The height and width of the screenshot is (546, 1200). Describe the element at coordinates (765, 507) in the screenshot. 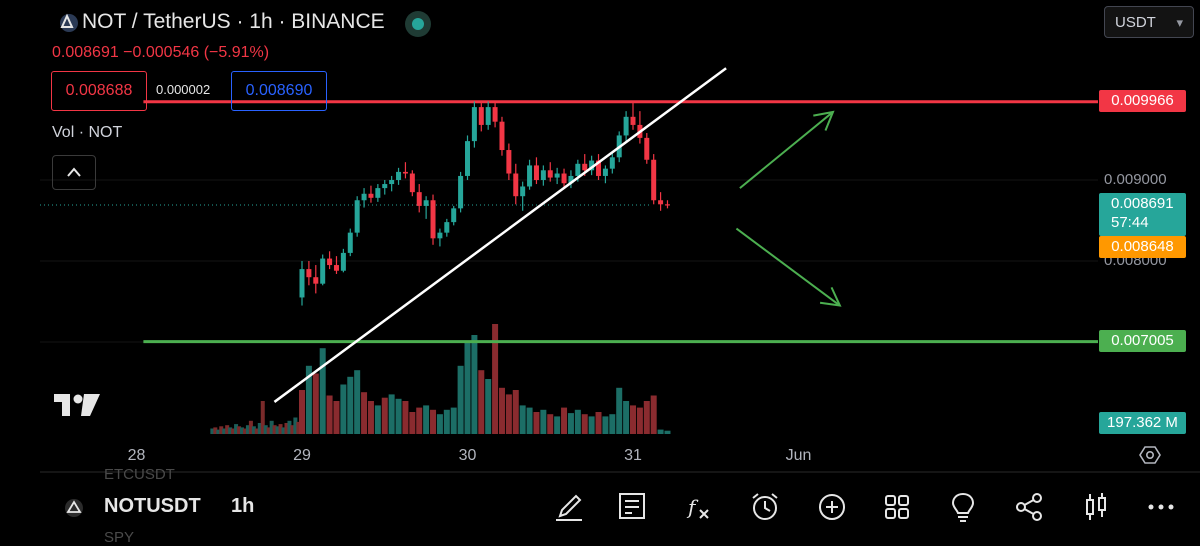

I see `alarm-icon` at that location.